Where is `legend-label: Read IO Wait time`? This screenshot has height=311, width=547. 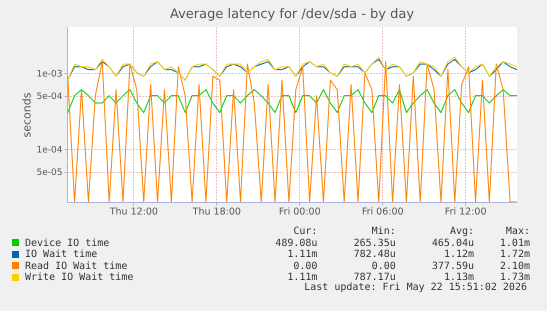
legend-label: Read IO Wait time is located at coordinates (76, 266).